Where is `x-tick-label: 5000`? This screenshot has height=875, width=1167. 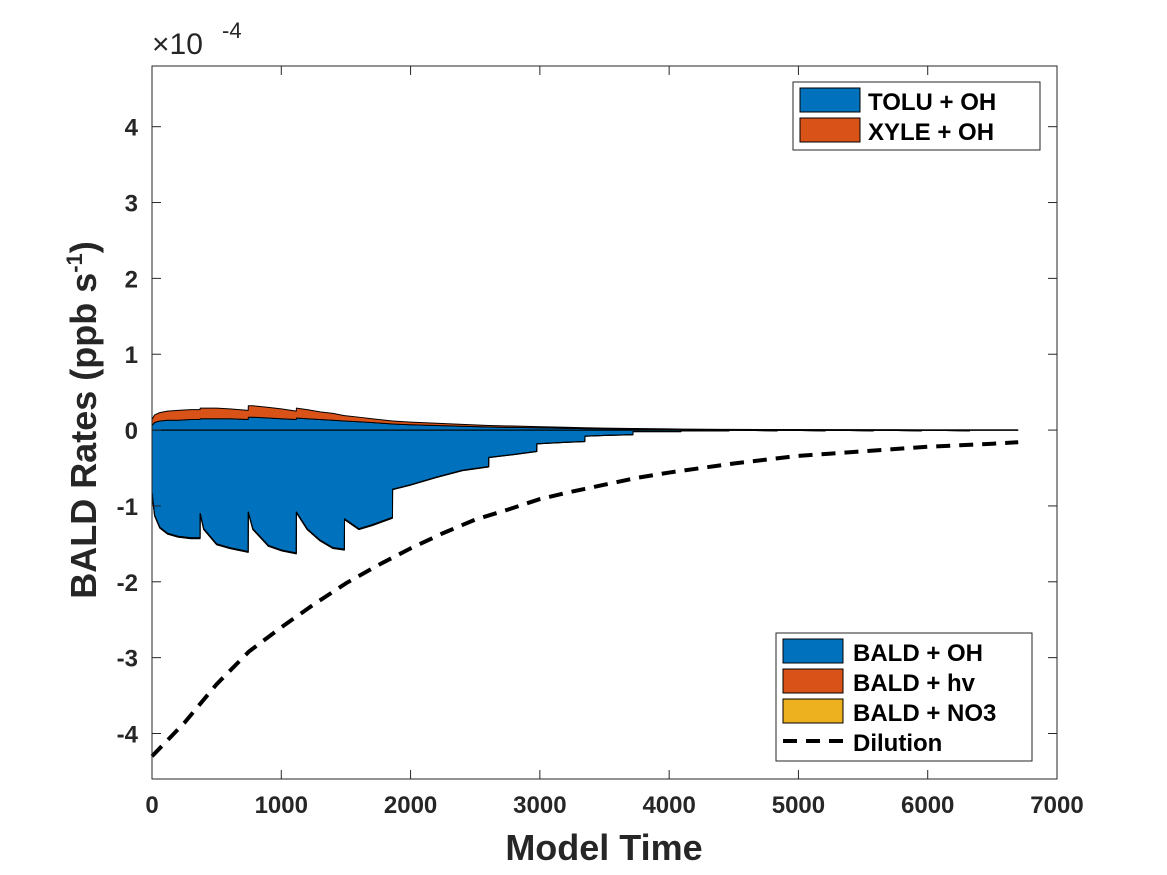
x-tick-label: 5000 is located at coordinates (798, 805).